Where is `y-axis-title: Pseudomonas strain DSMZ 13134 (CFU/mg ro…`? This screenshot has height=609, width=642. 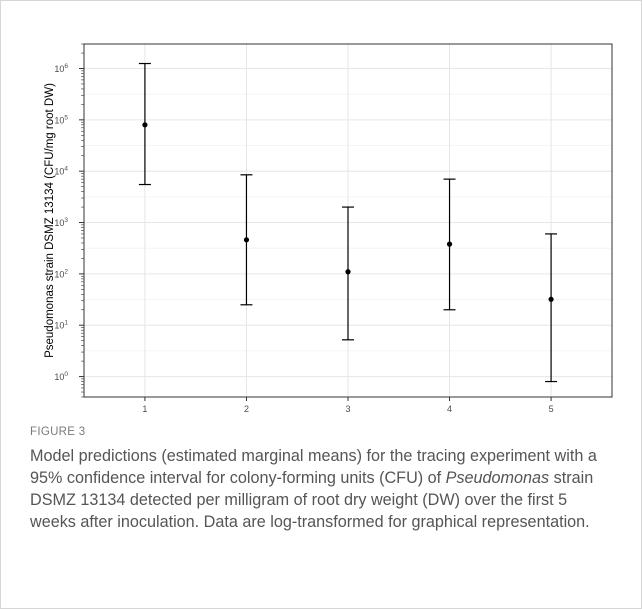
y-axis-title: Pseudomonas strain DSMZ 13134 (CFU/mg ro… is located at coordinates (50, 220).